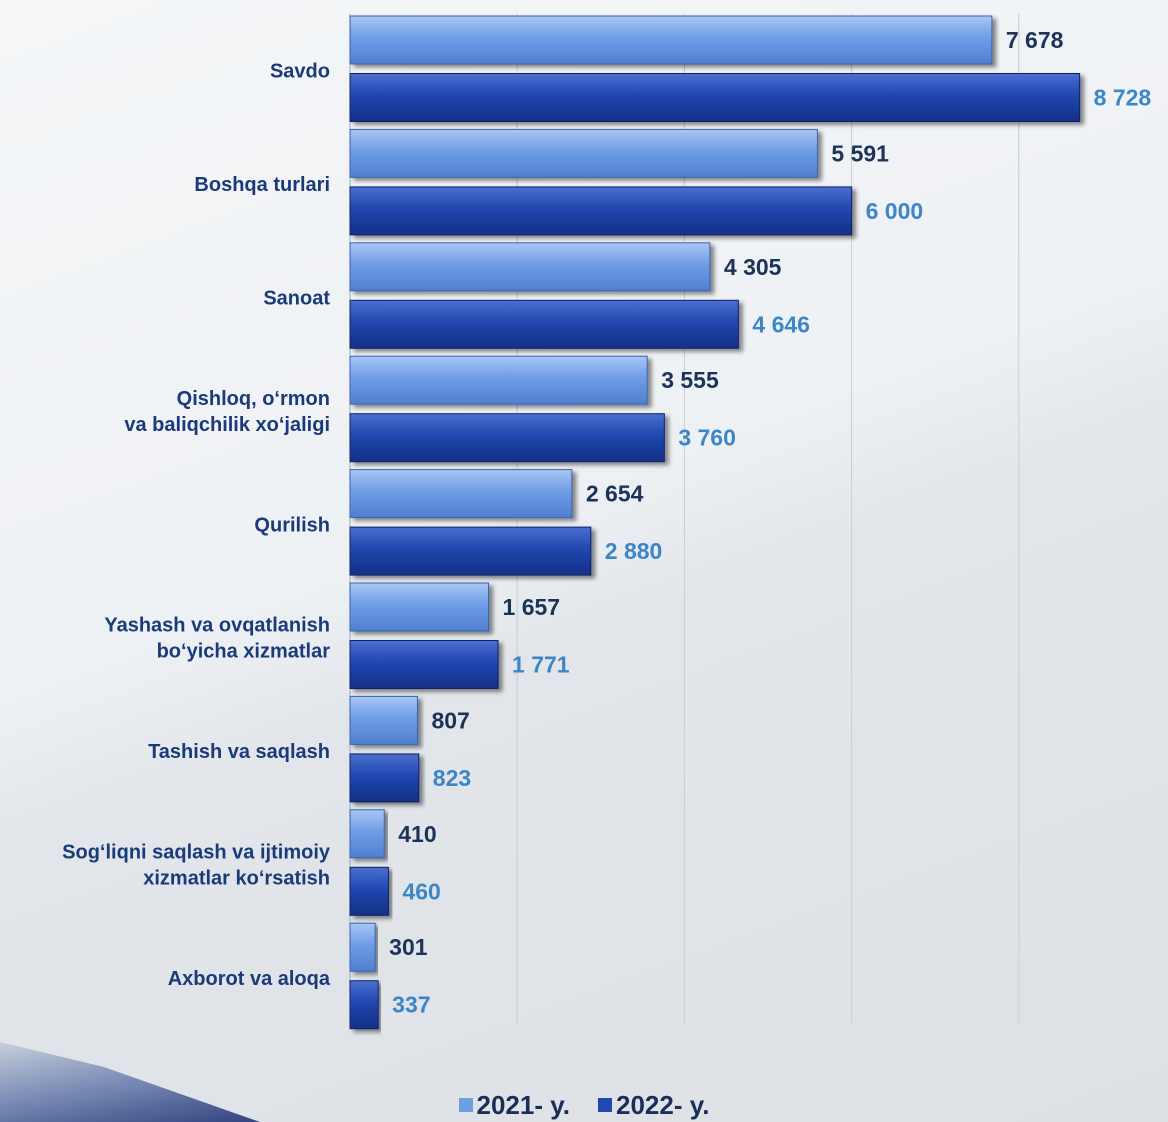 The width and height of the screenshot is (1168, 1122). What do you see at coordinates (465, 1105) in the screenshot?
I see `legend-swatch-2021` at bounding box center [465, 1105].